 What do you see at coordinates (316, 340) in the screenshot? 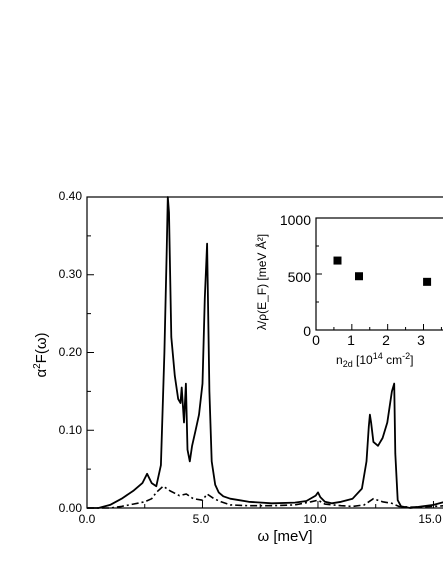
I see `inset-x-tick-label: 0` at bounding box center [316, 340].